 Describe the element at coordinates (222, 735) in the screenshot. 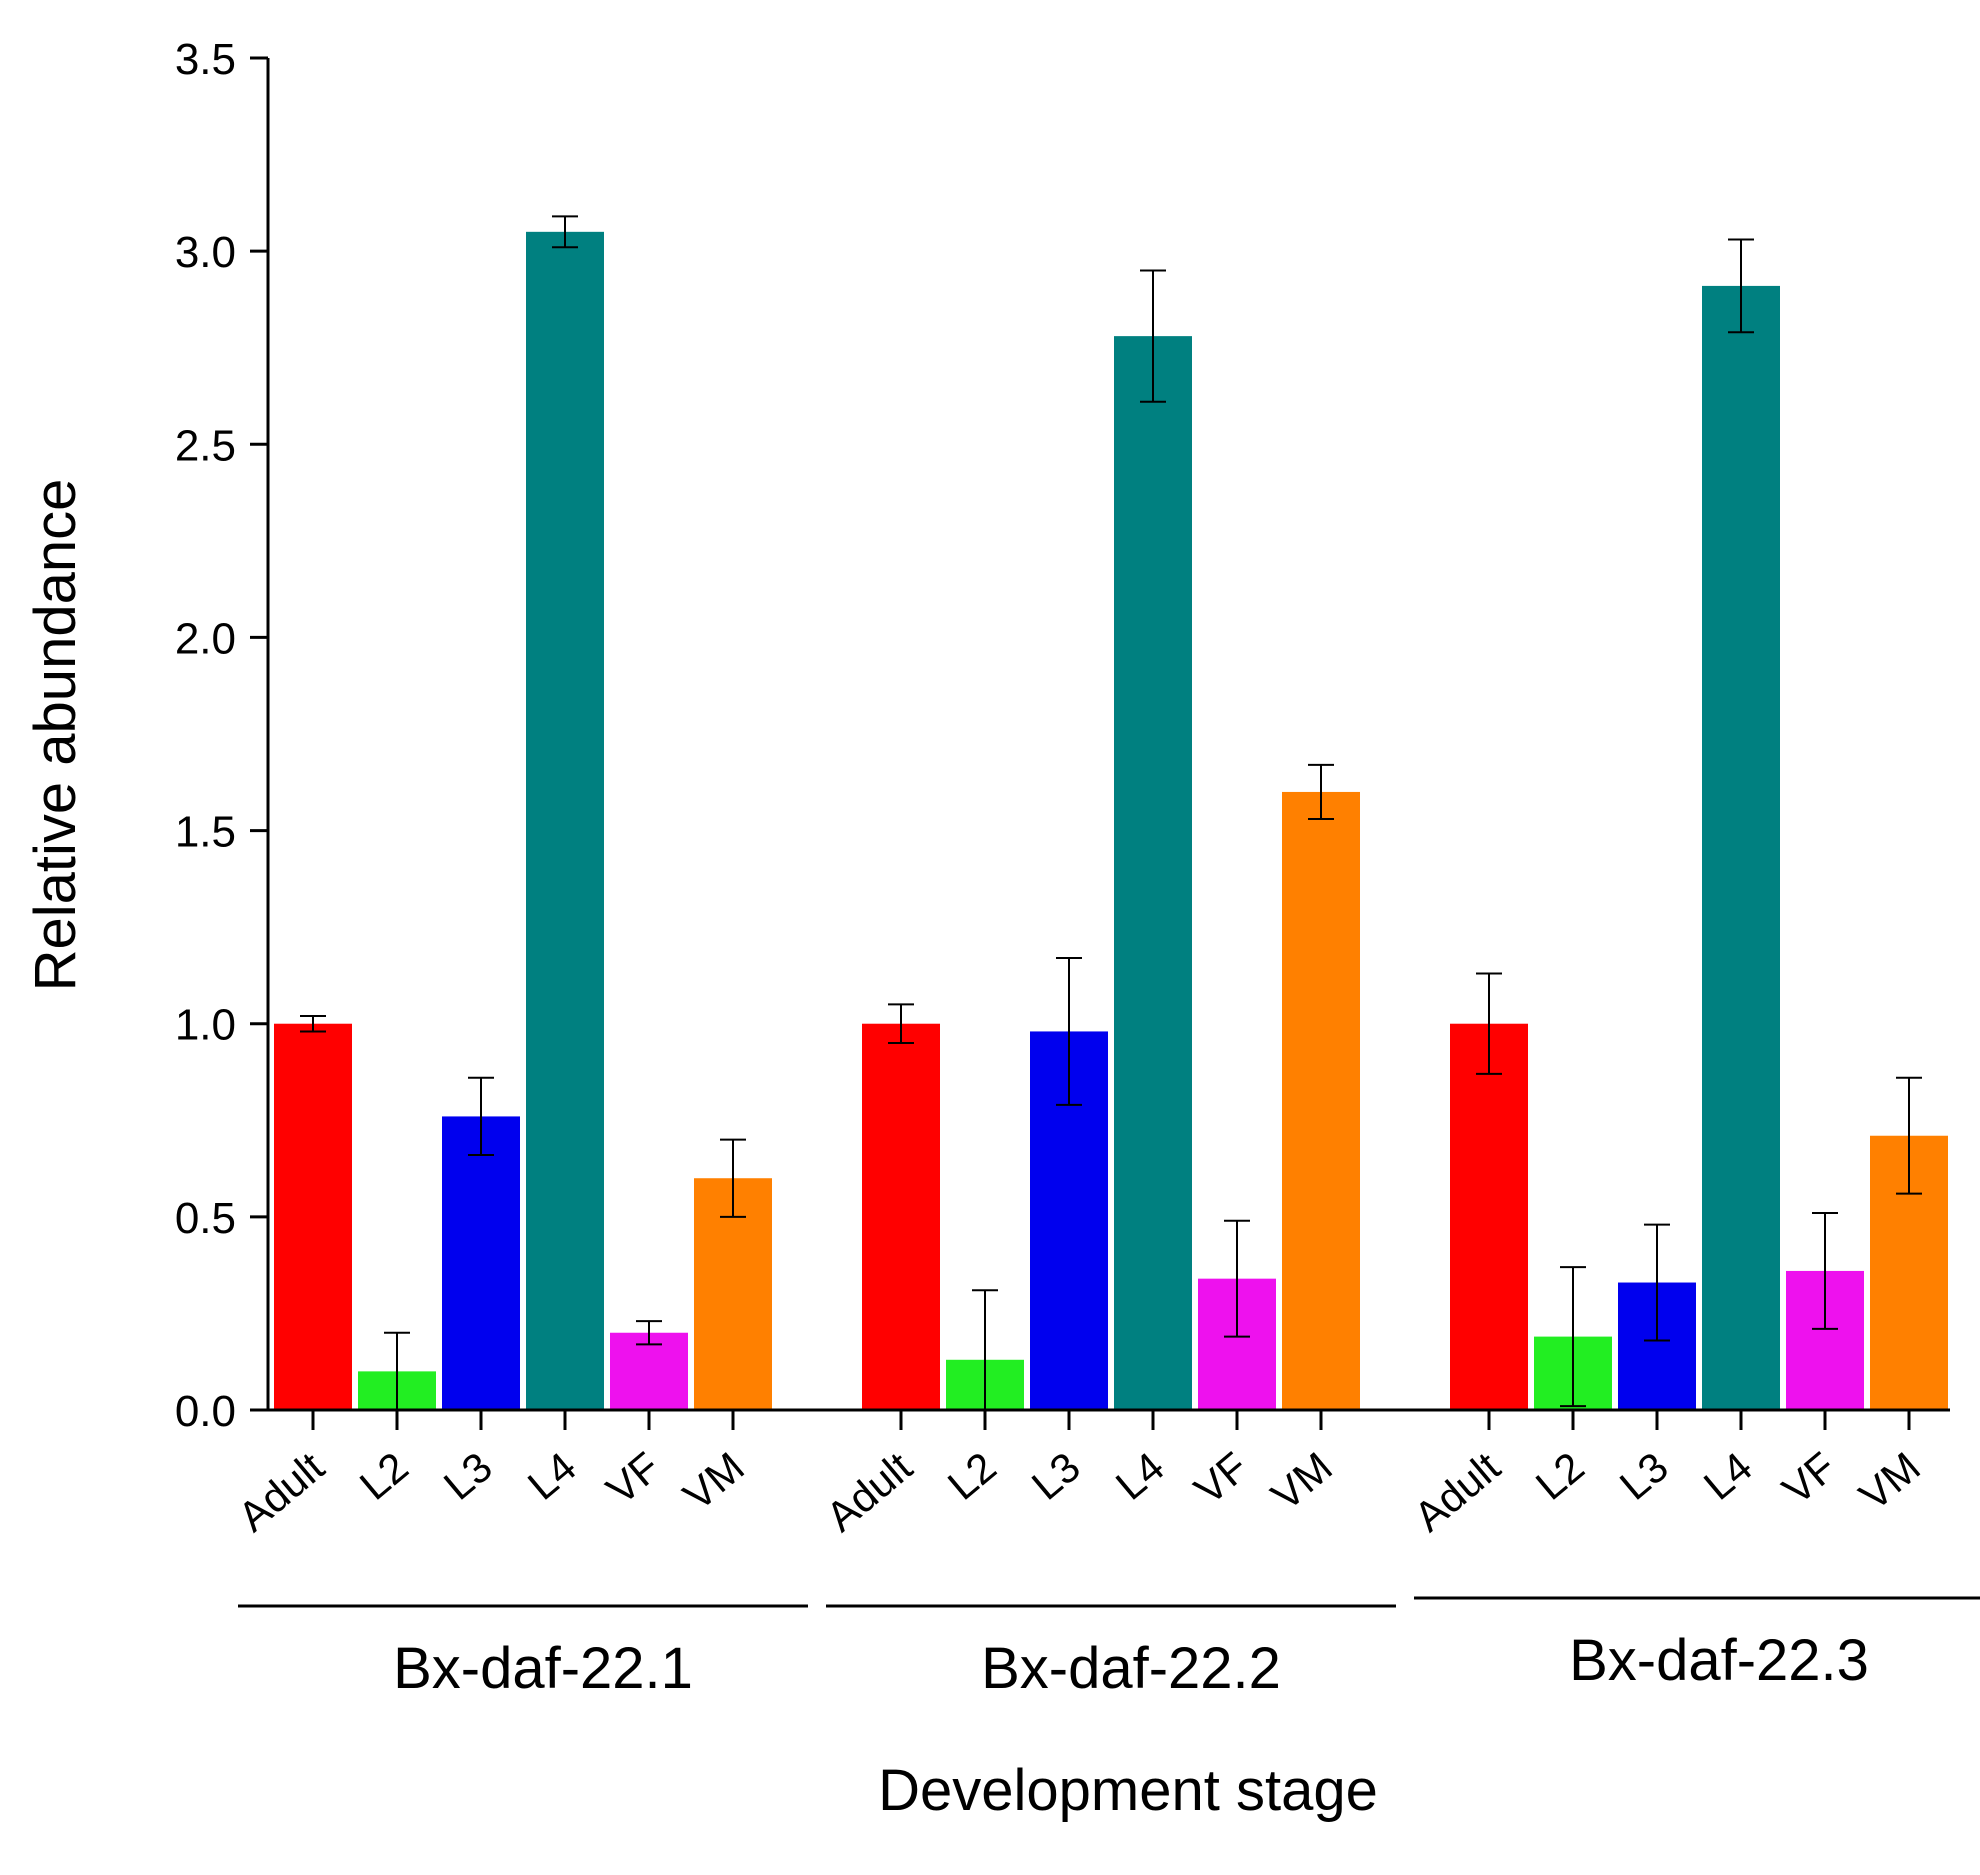

I see `y-axis: 0.0 0.5 1.0 1.5 2.0 2.5 3.0 3.5` at that location.